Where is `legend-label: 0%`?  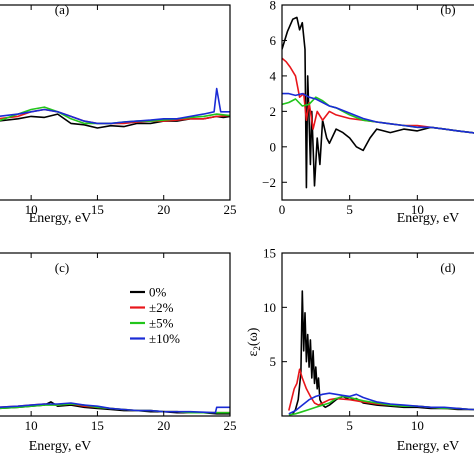
legend-label: 0% is located at coordinates (158, 292).